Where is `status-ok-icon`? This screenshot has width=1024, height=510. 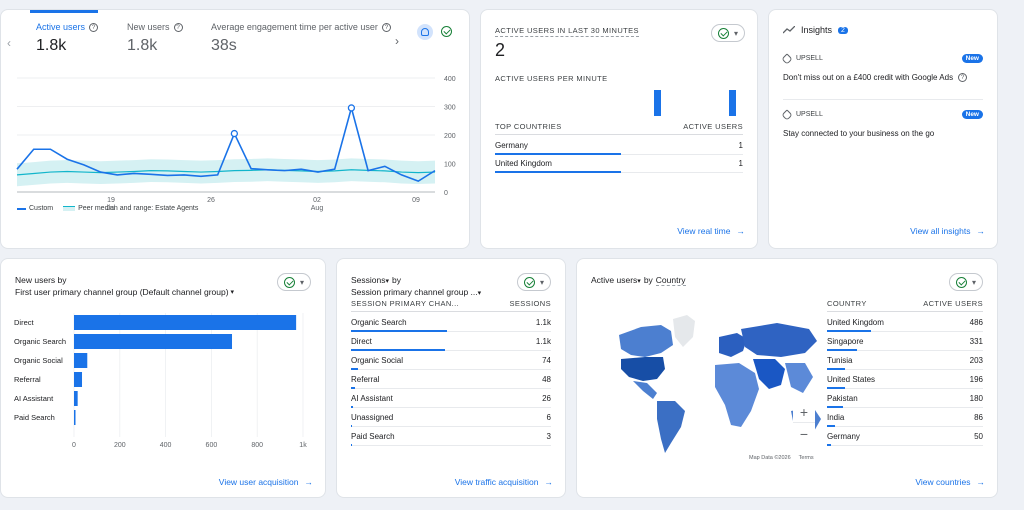
status-ok-icon is located at coordinates (446, 31).